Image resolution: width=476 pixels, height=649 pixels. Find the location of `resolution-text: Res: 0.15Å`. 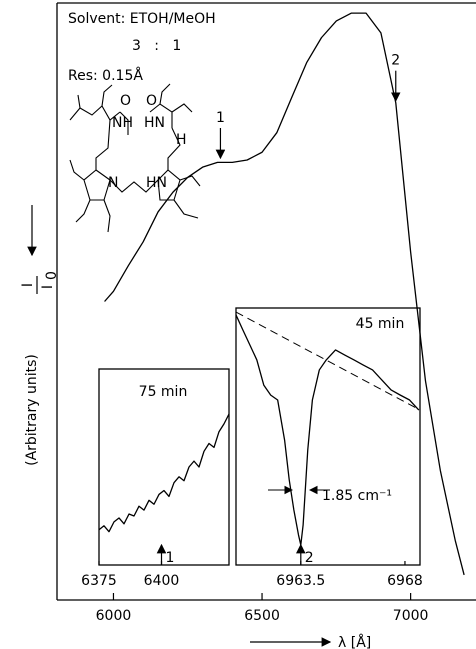

resolution-text: Res: 0.15Å is located at coordinates (105, 75).